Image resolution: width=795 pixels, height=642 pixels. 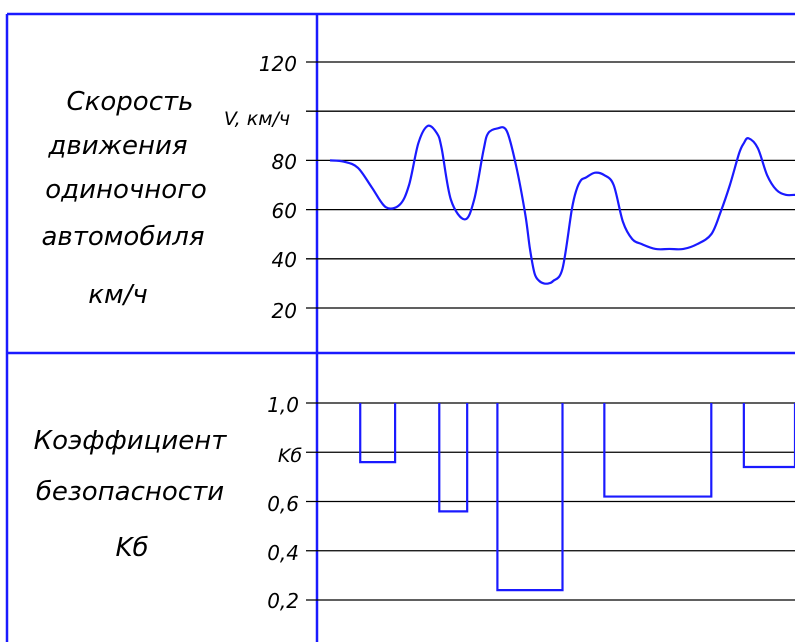 What do you see at coordinates (290, 456) in the screenshot?
I see `safety-axis-label: Kб` at bounding box center [290, 456].